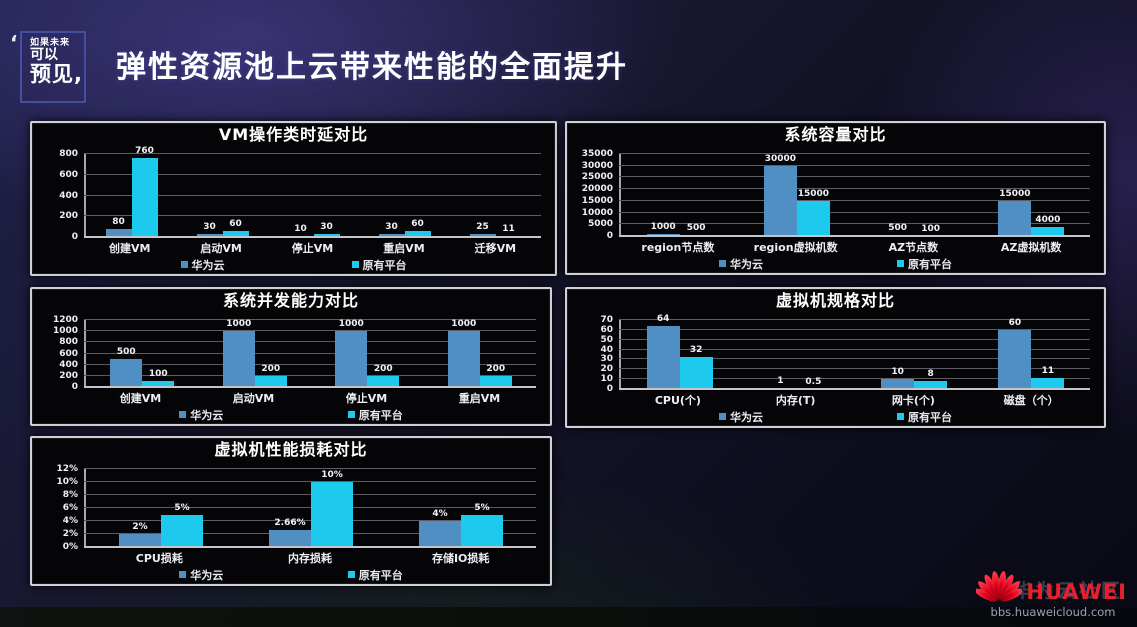  I want to click on bar-column: 1, so click(780, 354).